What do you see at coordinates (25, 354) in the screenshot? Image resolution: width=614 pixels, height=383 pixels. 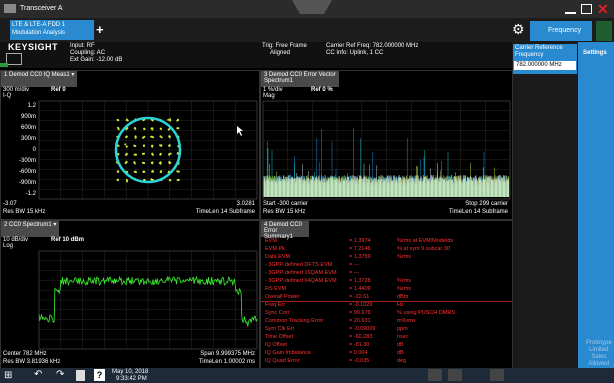 I see `footer-left: Center 782 MHz` at bounding box center [25, 354].